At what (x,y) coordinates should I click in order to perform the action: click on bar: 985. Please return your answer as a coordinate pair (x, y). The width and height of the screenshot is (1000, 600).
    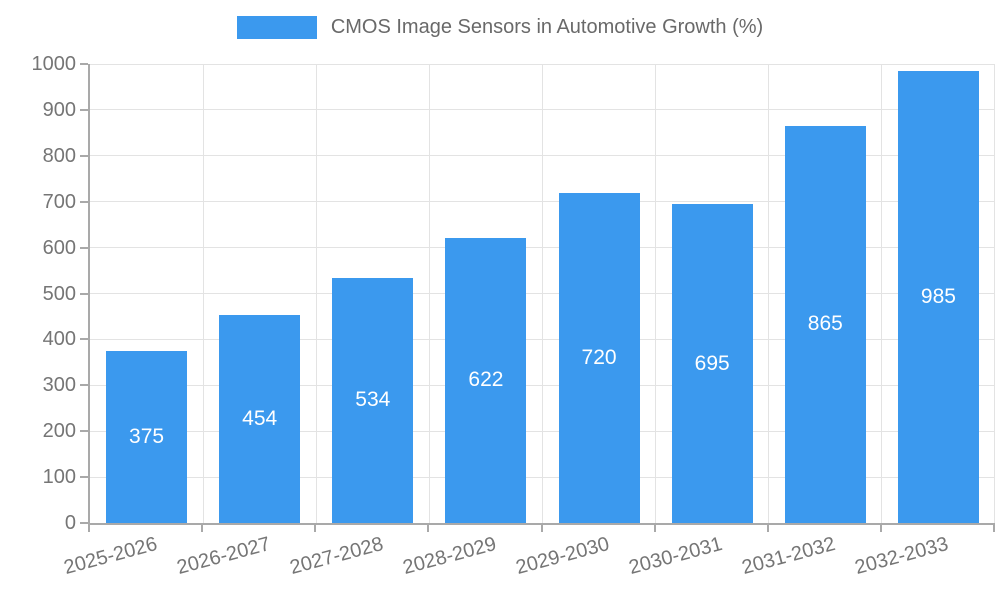
    Looking at the image, I should click on (938, 296).